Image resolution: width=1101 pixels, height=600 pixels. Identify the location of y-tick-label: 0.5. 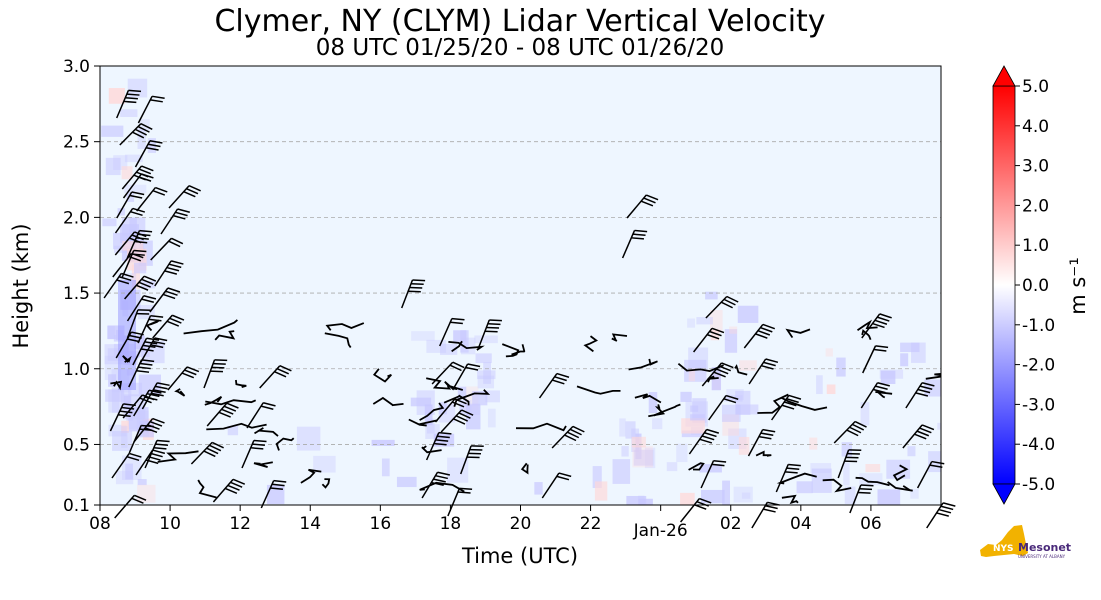
(76, 445).